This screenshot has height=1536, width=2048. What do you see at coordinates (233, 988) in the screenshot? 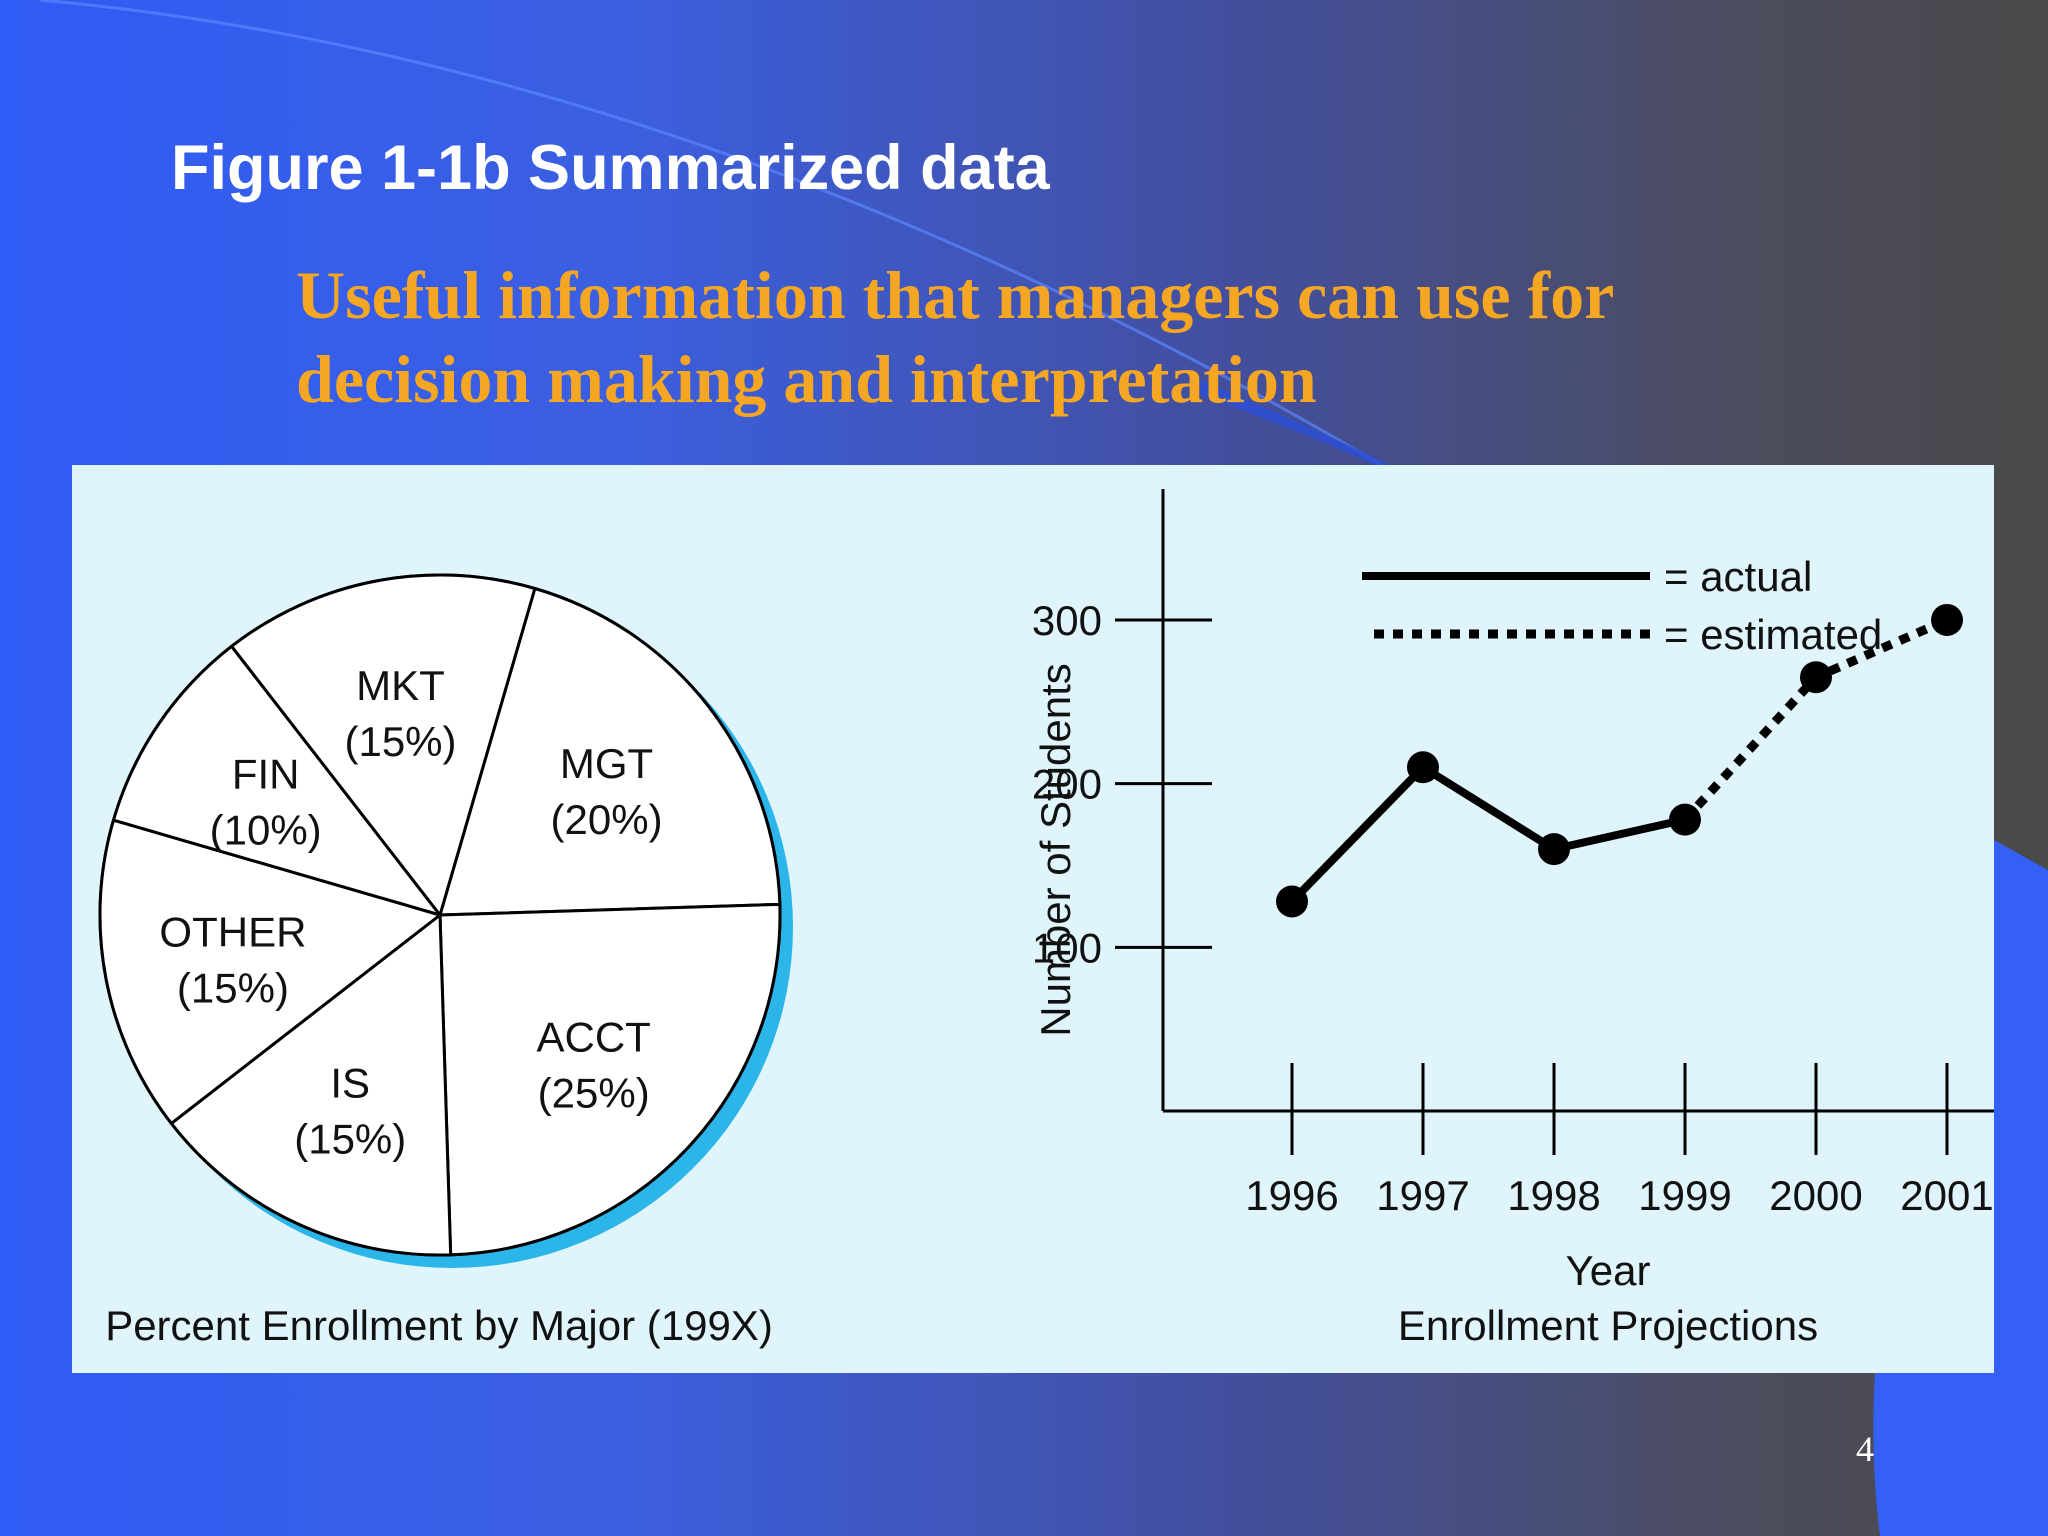
I see `pie-percent-other: (15%)` at bounding box center [233, 988].